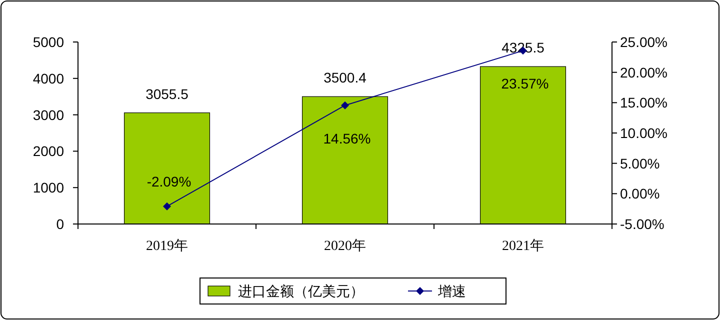 This screenshot has width=722, height=322. I want to click on y-tick-label: 1000, so click(48, 188).